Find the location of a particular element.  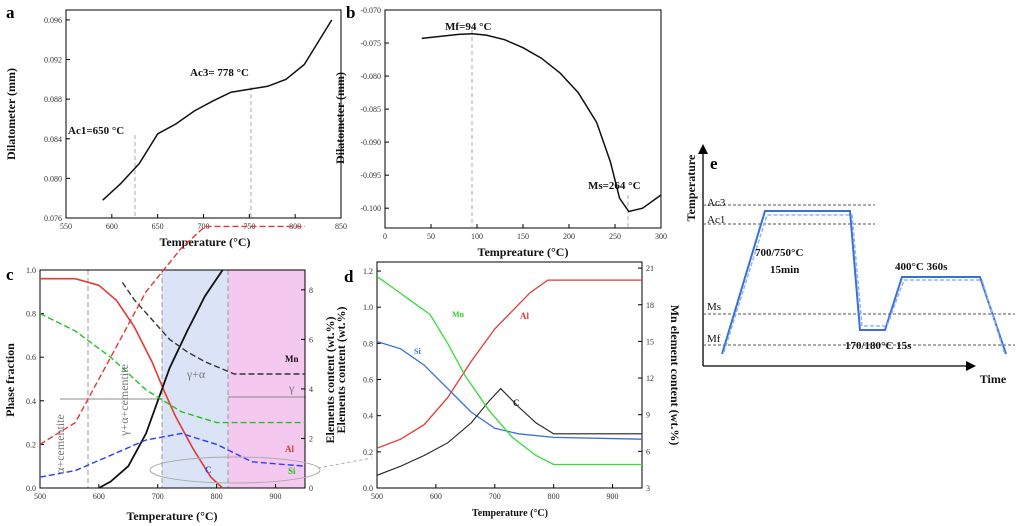

panel-e-annotation-partition: 400°C 360s is located at coordinates (921, 267).